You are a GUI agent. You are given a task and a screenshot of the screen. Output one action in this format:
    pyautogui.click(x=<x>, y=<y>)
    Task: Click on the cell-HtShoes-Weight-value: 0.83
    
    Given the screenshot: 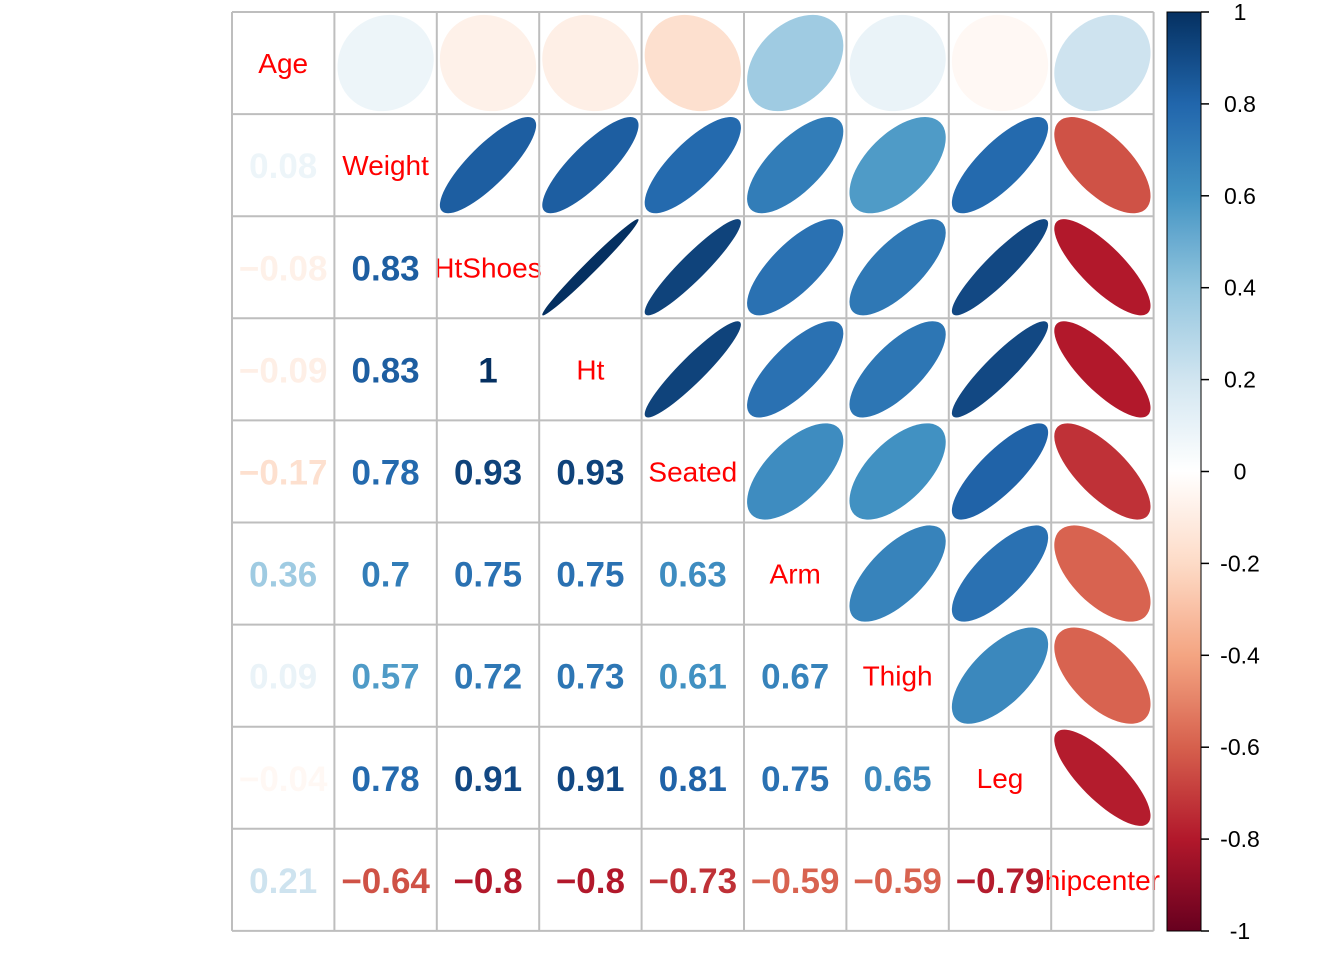 What is the action you would take?
    pyautogui.click(x=386, y=268)
    